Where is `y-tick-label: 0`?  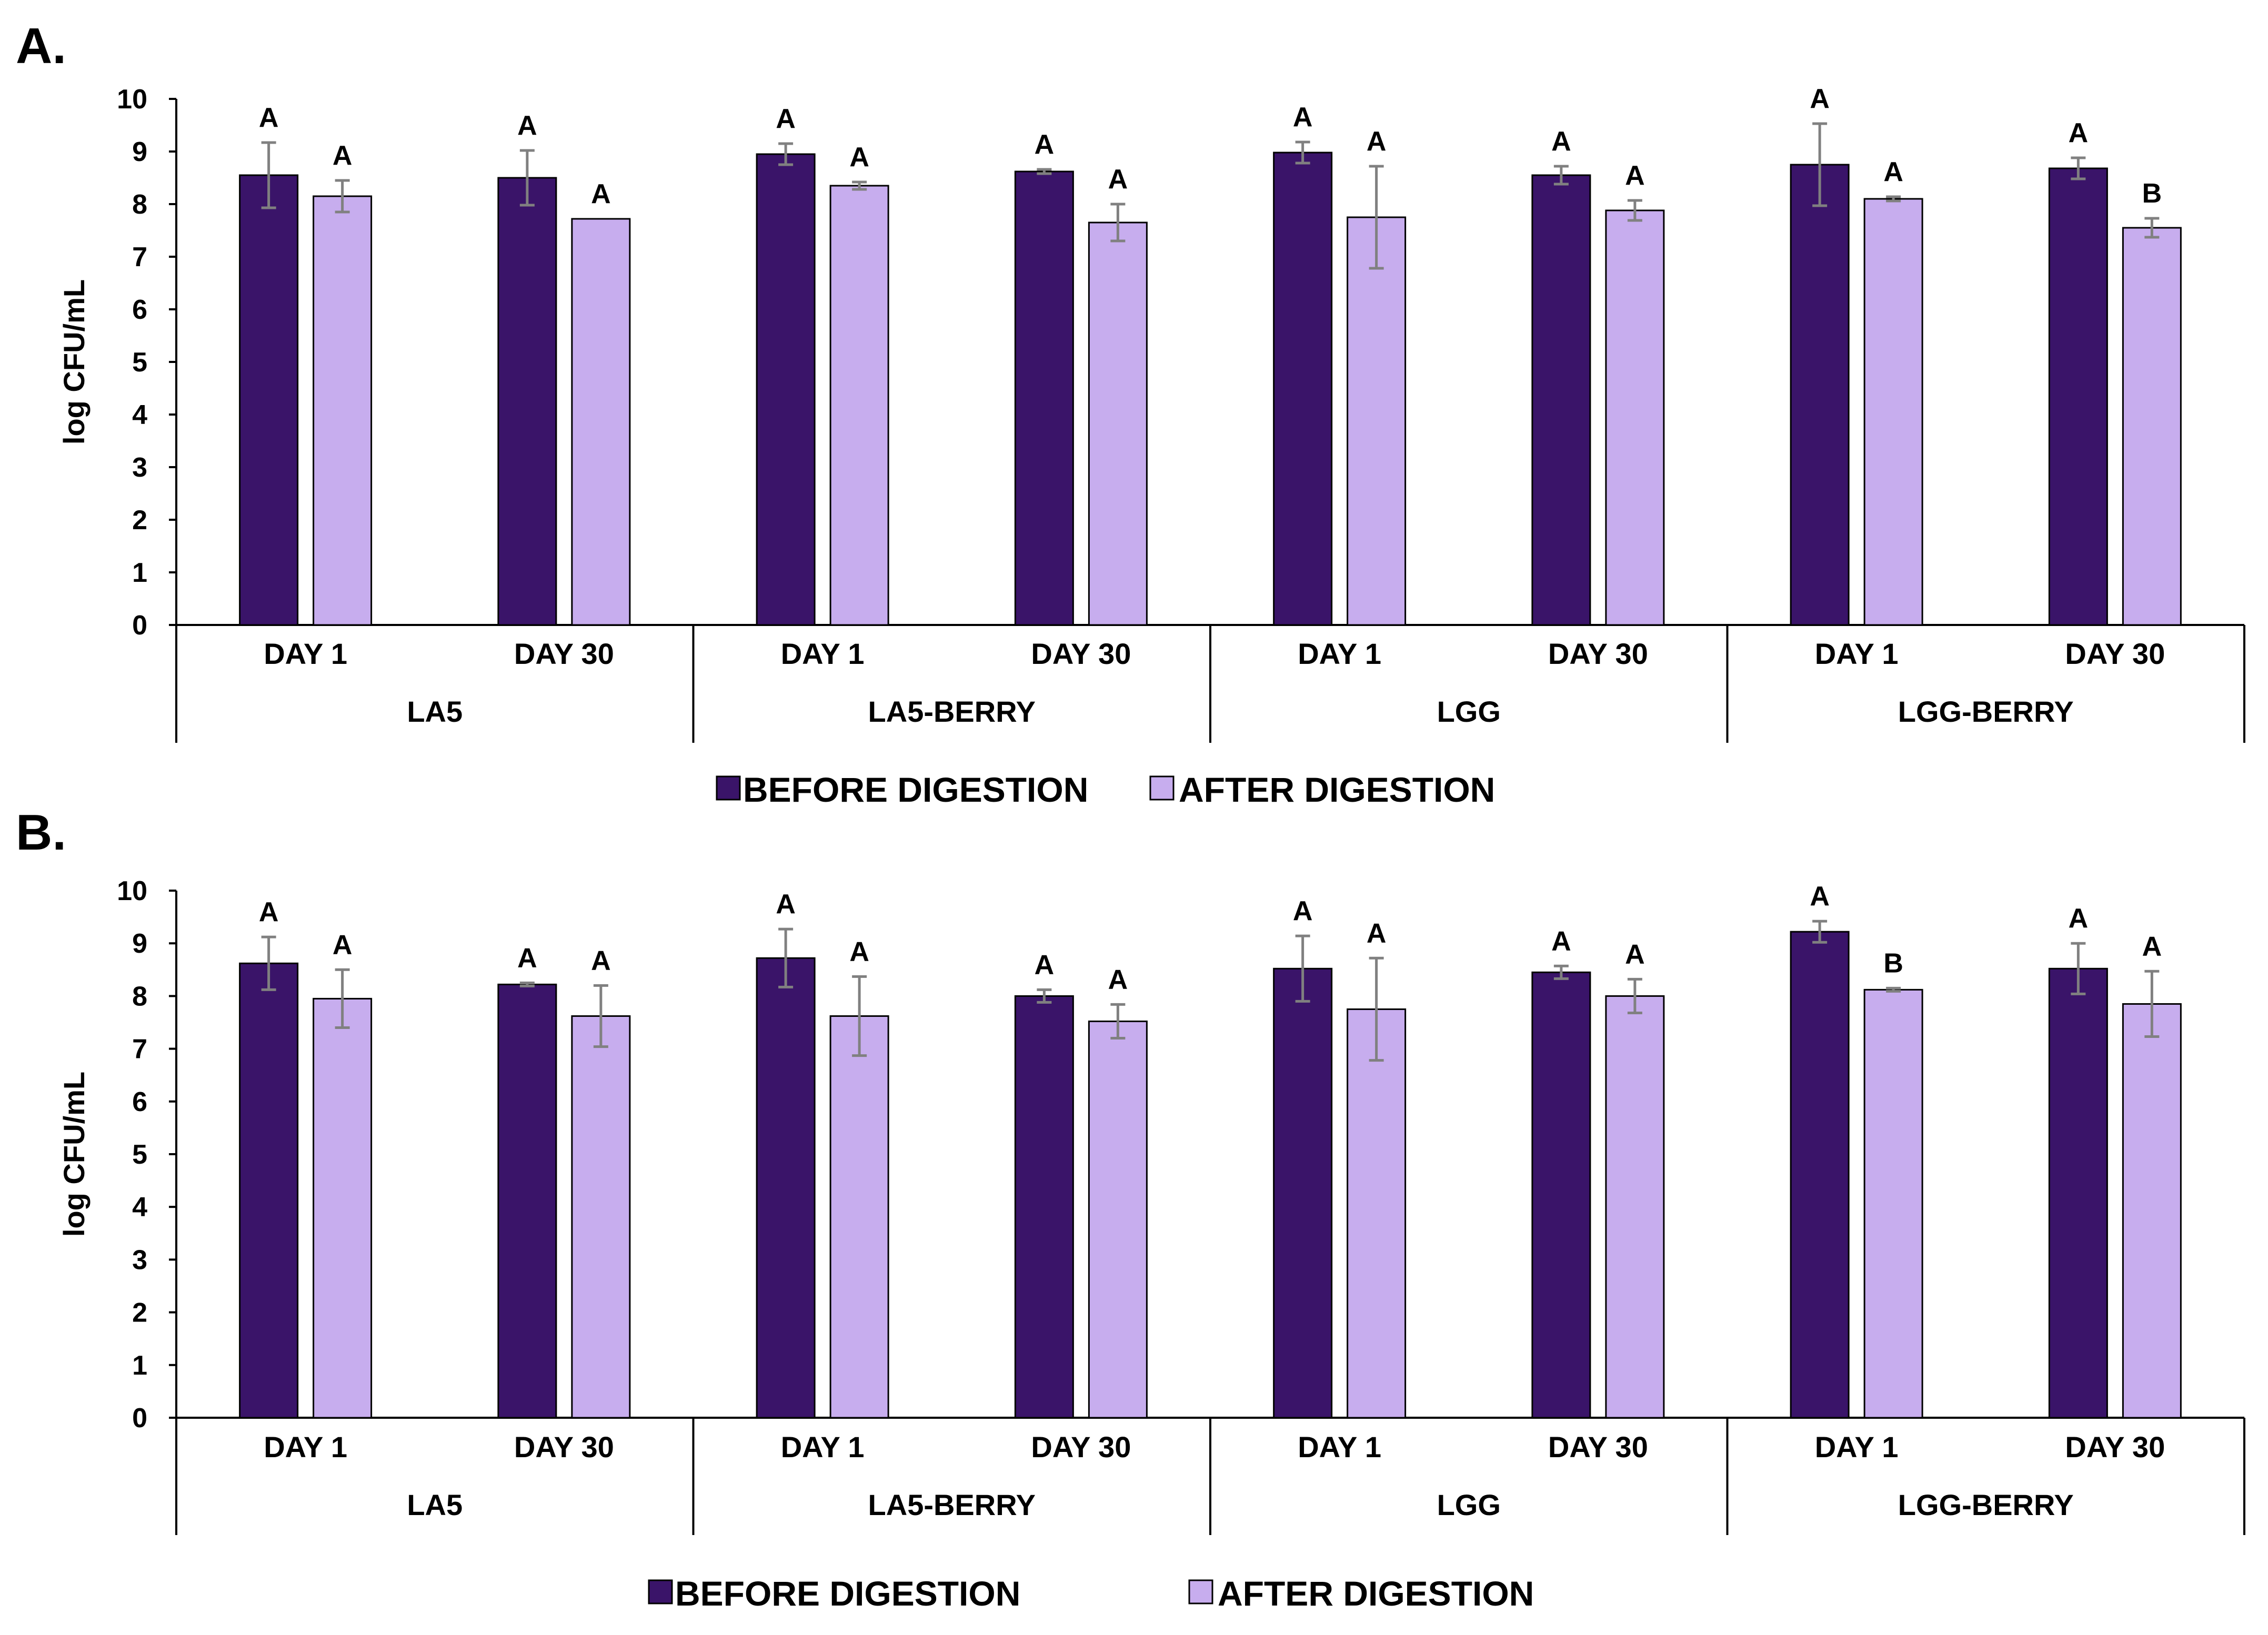 y-tick-label: 0 is located at coordinates (139, 1419).